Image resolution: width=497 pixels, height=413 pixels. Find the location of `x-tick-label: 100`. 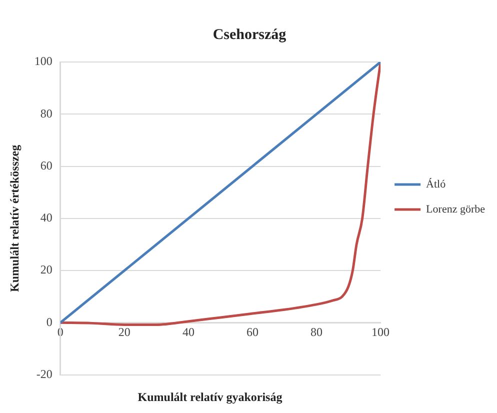

x-tick-label: 100 is located at coordinates (381, 332).